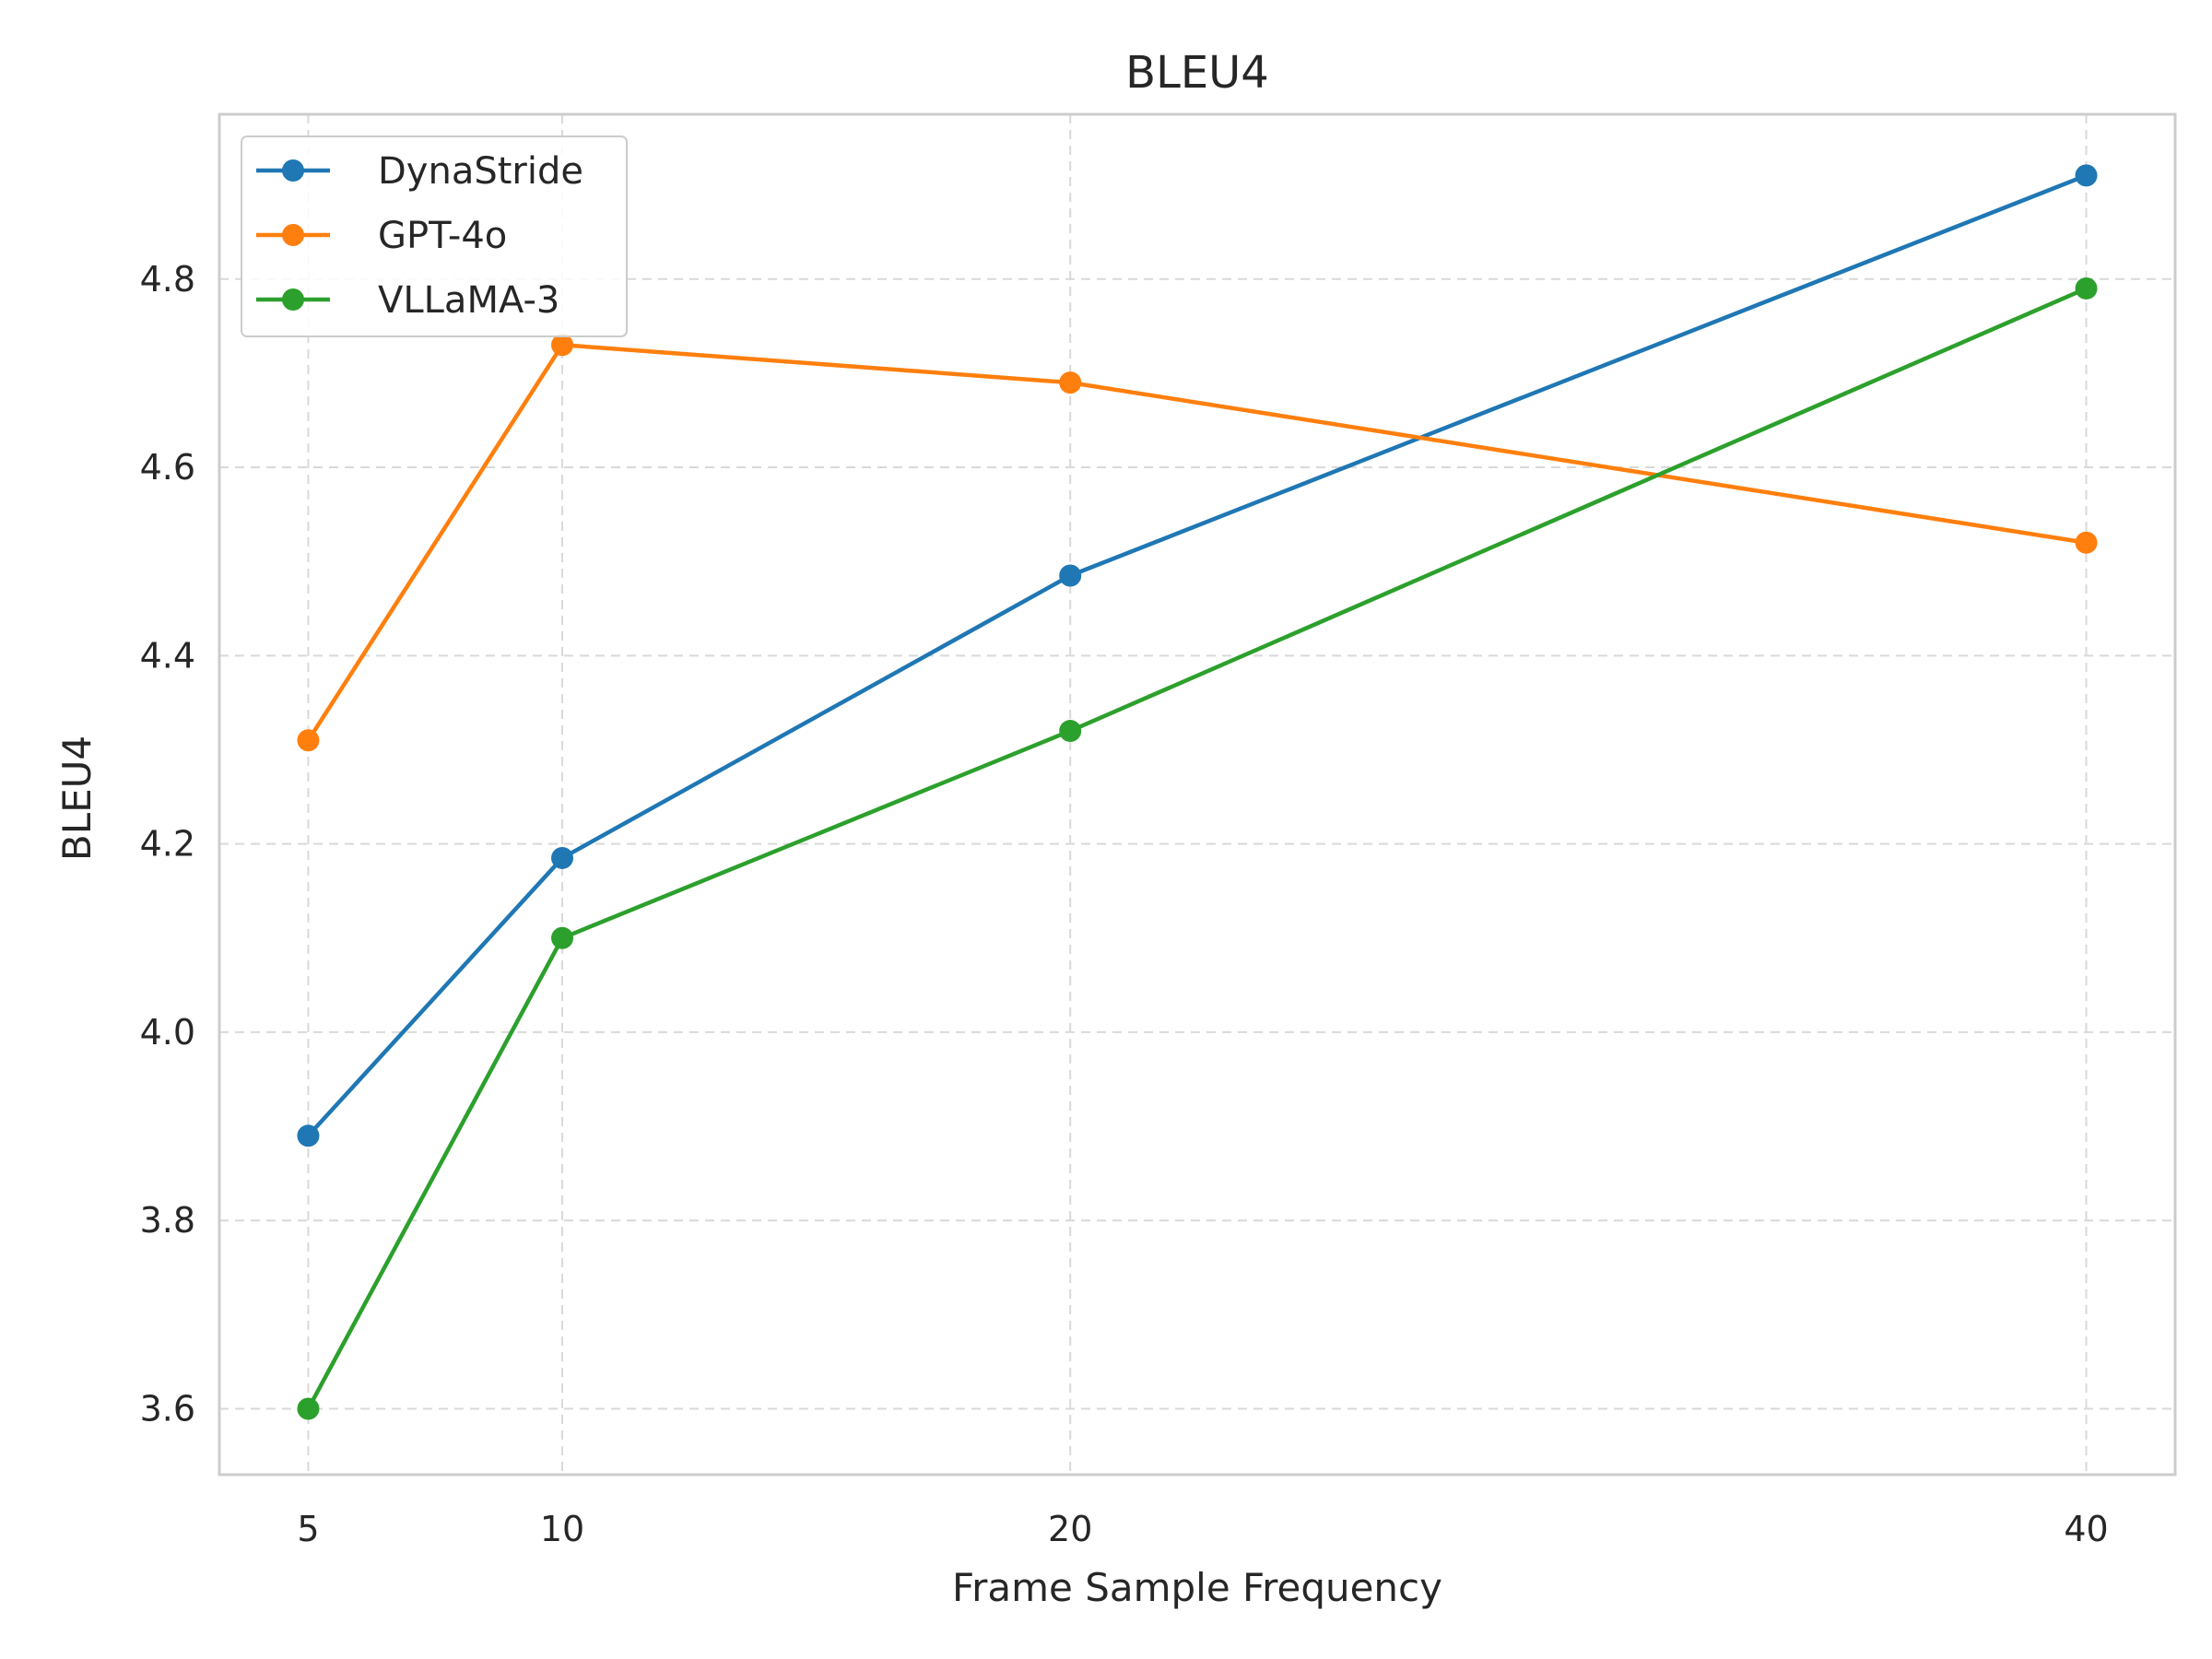 The height and width of the screenshot is (1659, 2212). Describe the element at coordinates (2086, 1529) in the screenshot. I see `x-tick-label: 40` at that location.